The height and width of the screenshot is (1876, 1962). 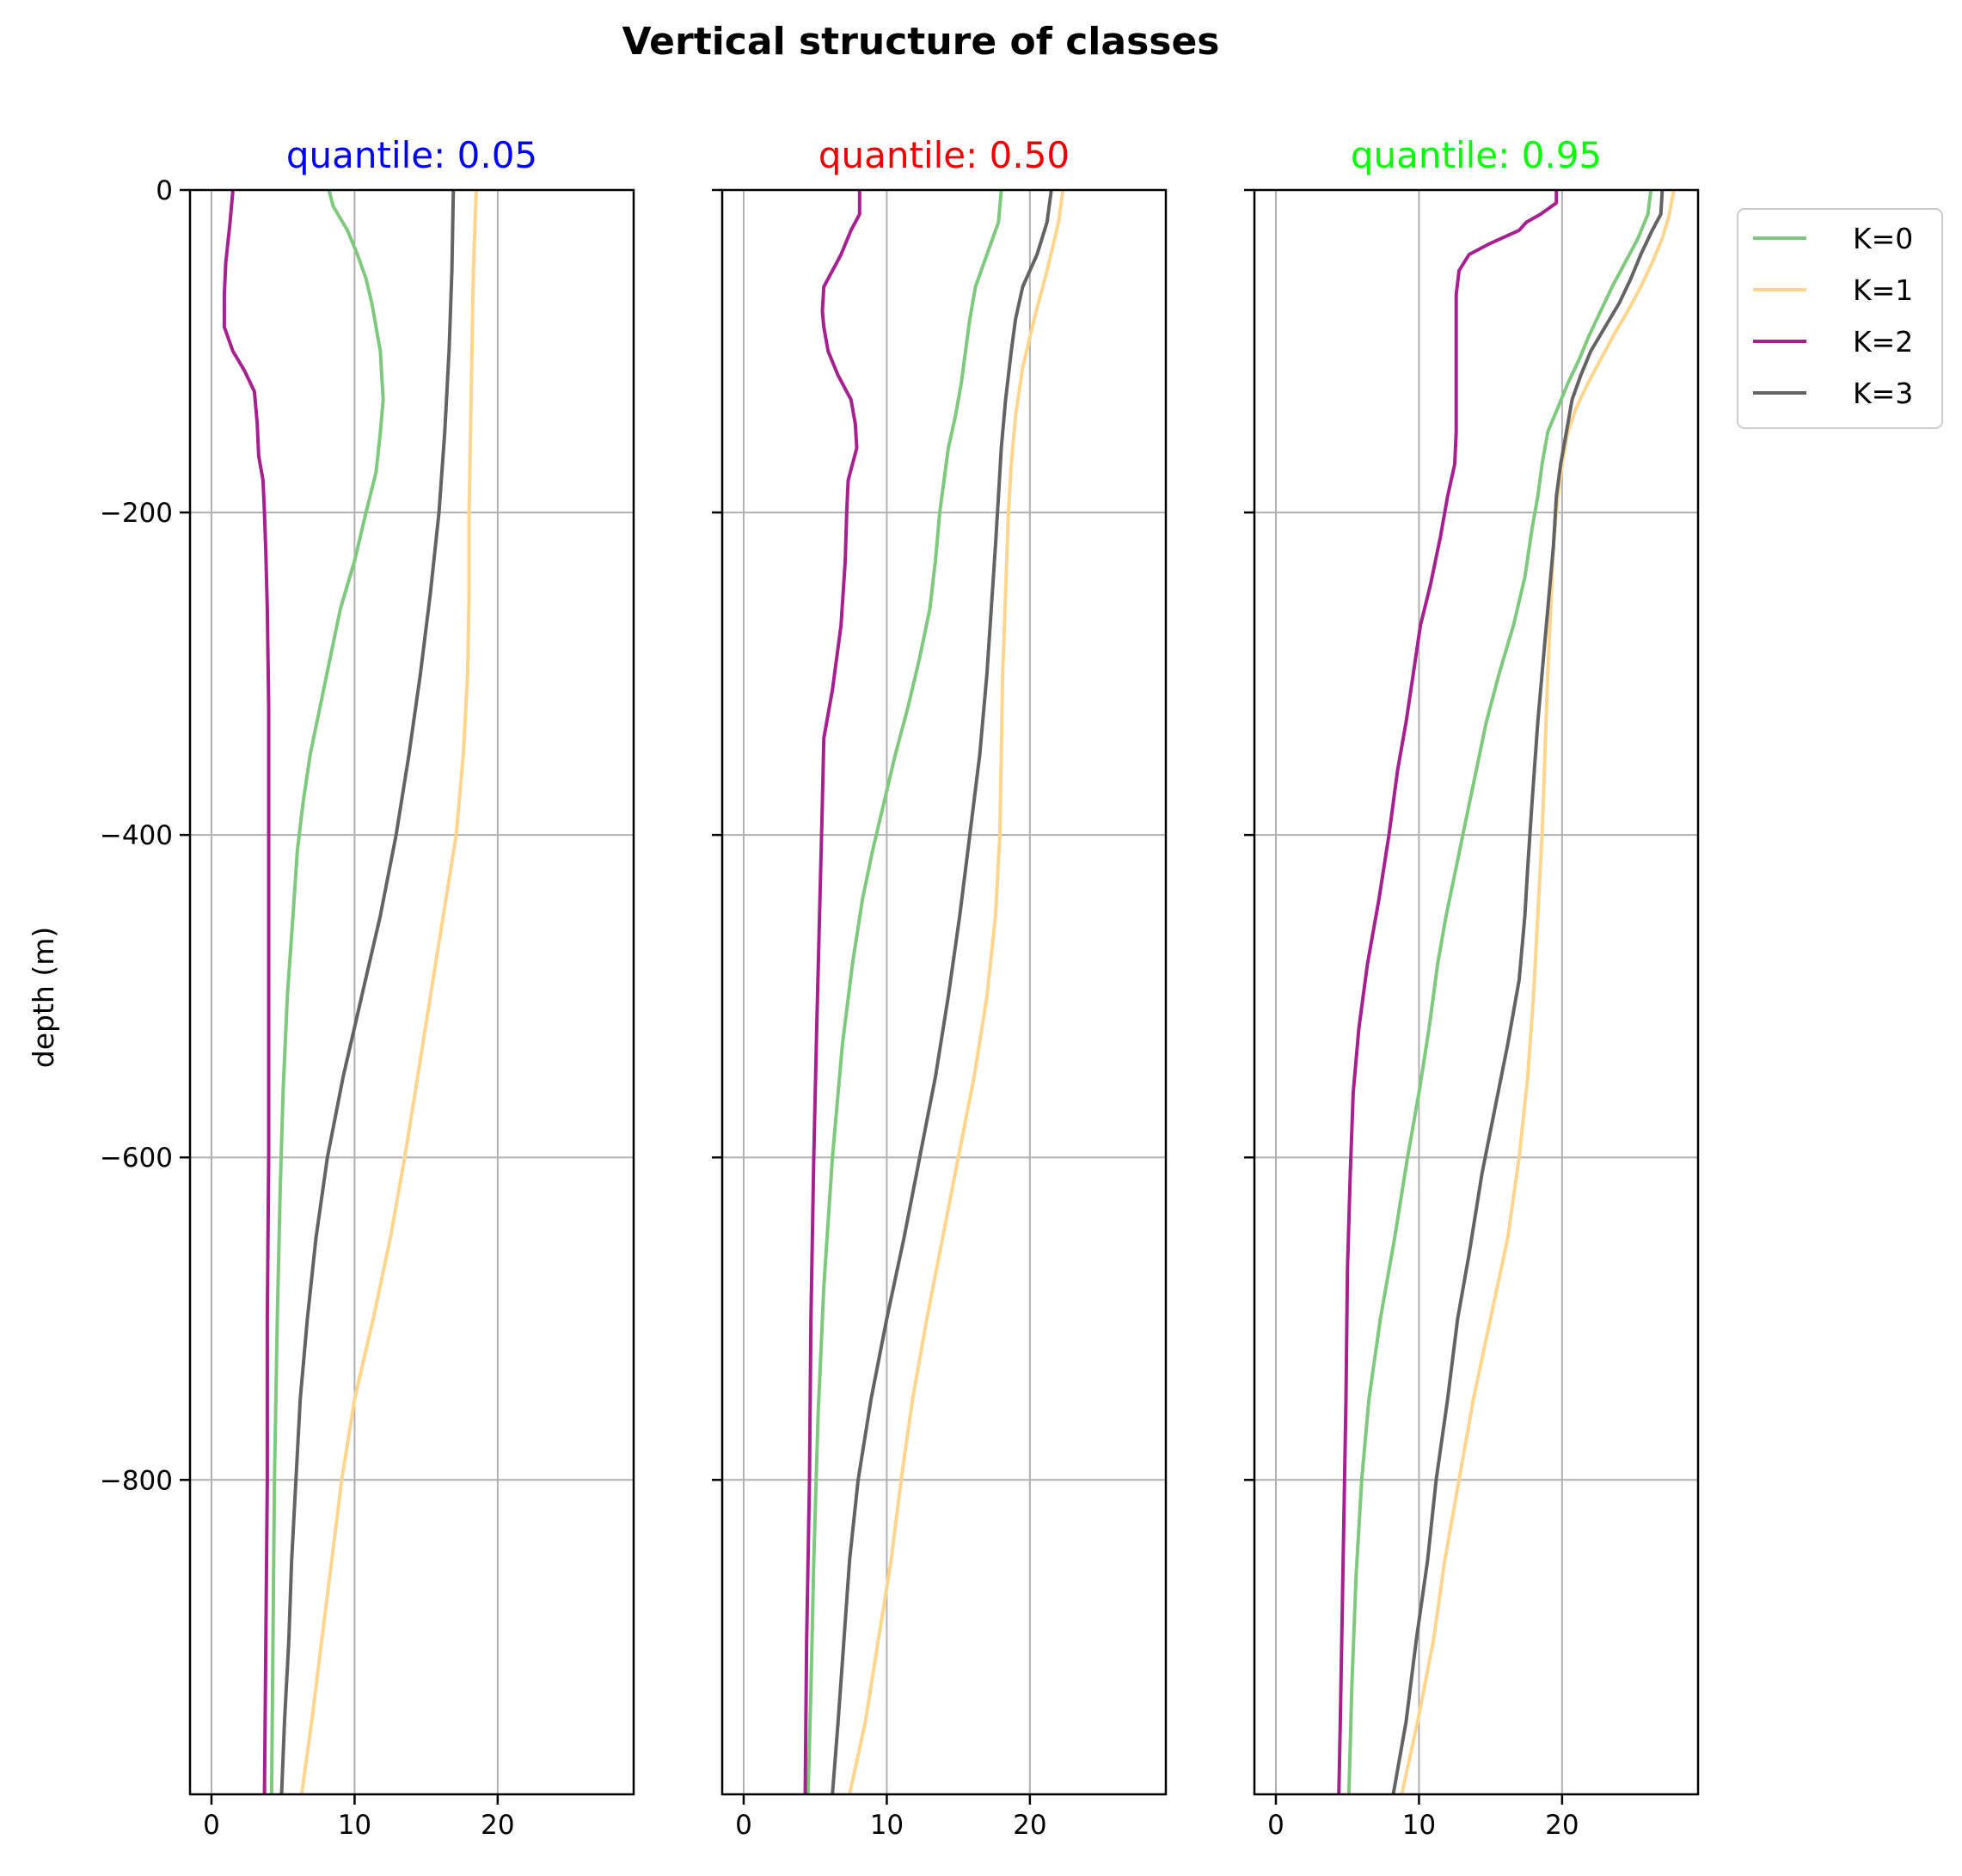 What do you see at coordinates (136, 1480) in the screenshot?
I see `y-tick-label: −800` at bounding box center [136, 1480].